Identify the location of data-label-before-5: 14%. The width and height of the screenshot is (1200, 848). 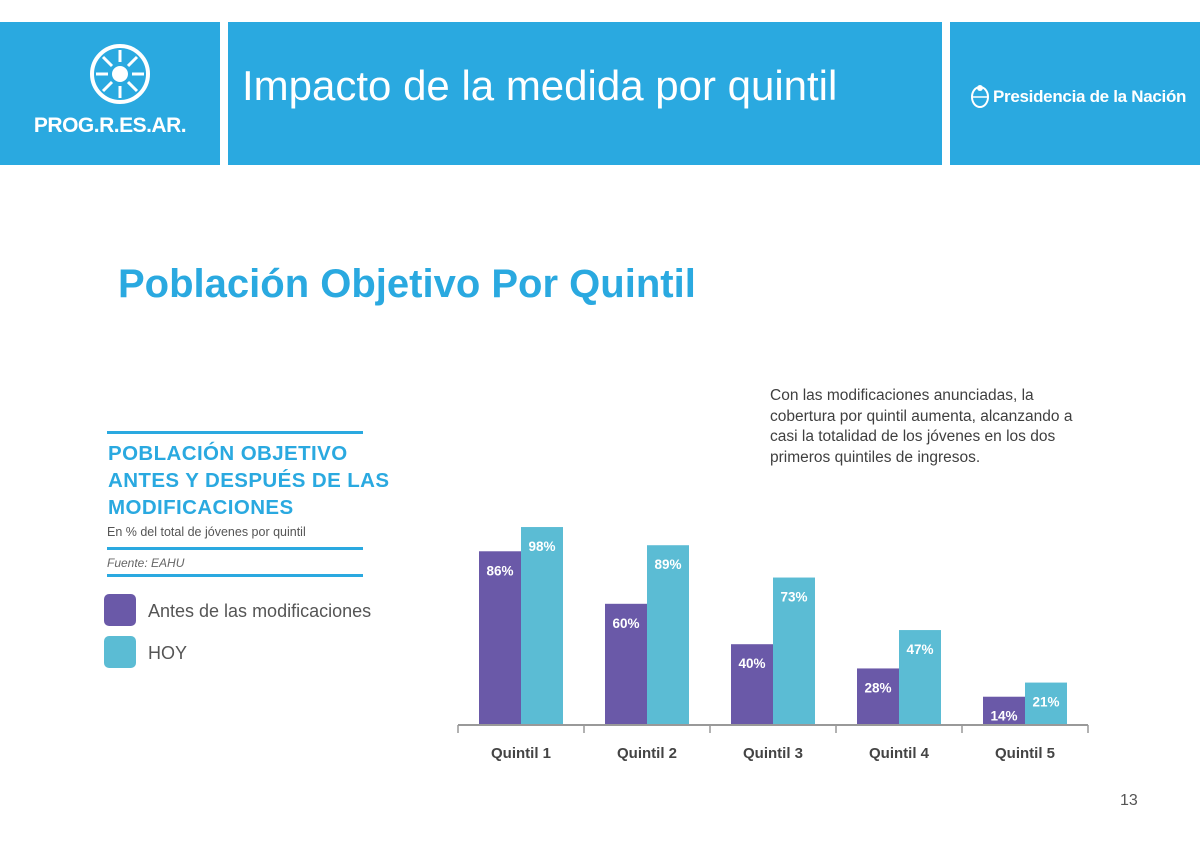
(1003, 716).